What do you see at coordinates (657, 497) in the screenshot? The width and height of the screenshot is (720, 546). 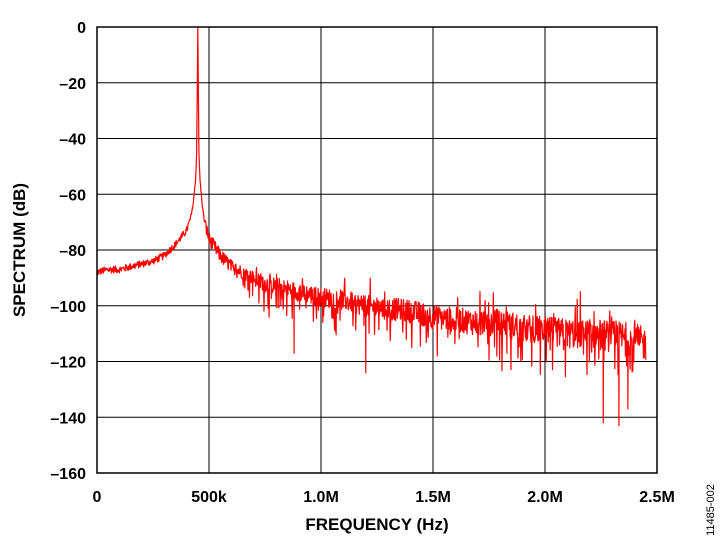 I see `x-tick-label: 2.5M` at bounding box center [657, 497].